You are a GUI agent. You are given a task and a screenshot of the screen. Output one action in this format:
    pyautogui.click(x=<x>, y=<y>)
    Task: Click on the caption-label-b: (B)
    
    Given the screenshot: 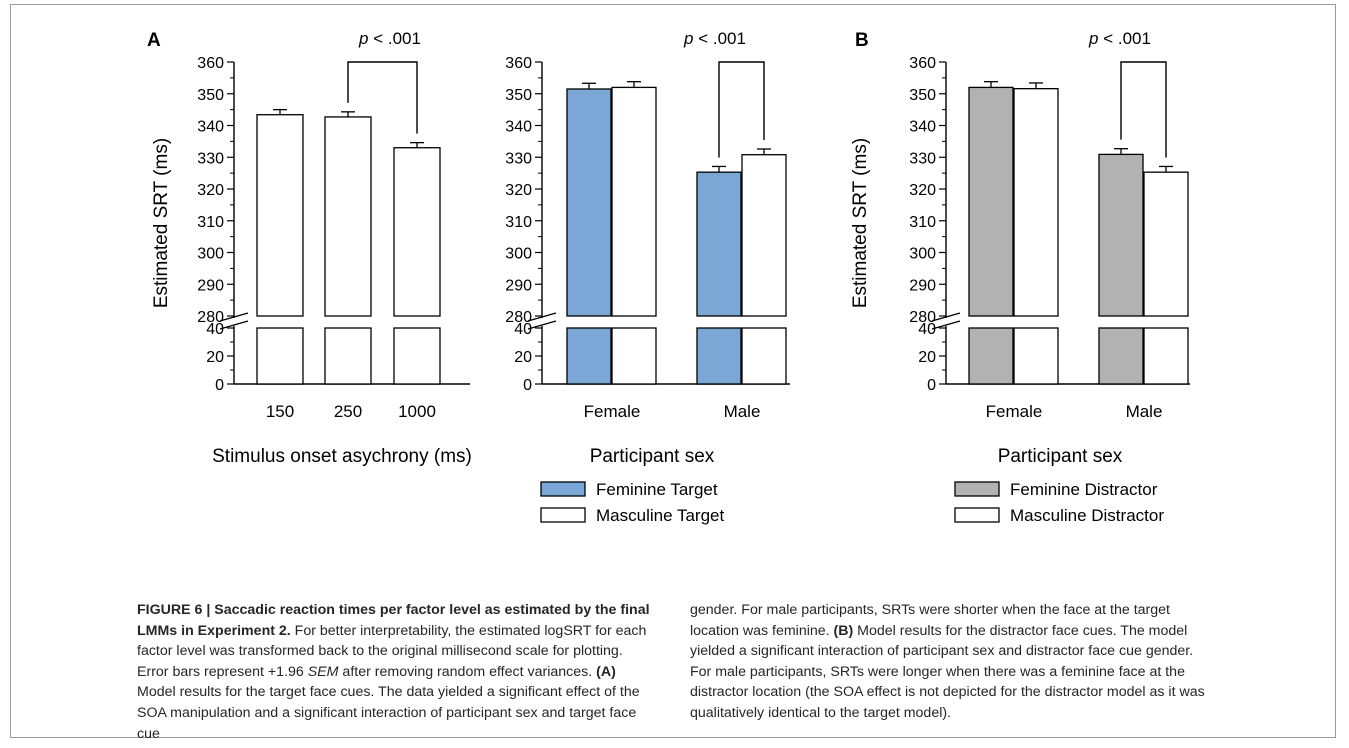 What is the action you would take?
    pyautogui.click(x=844, y=631)
    